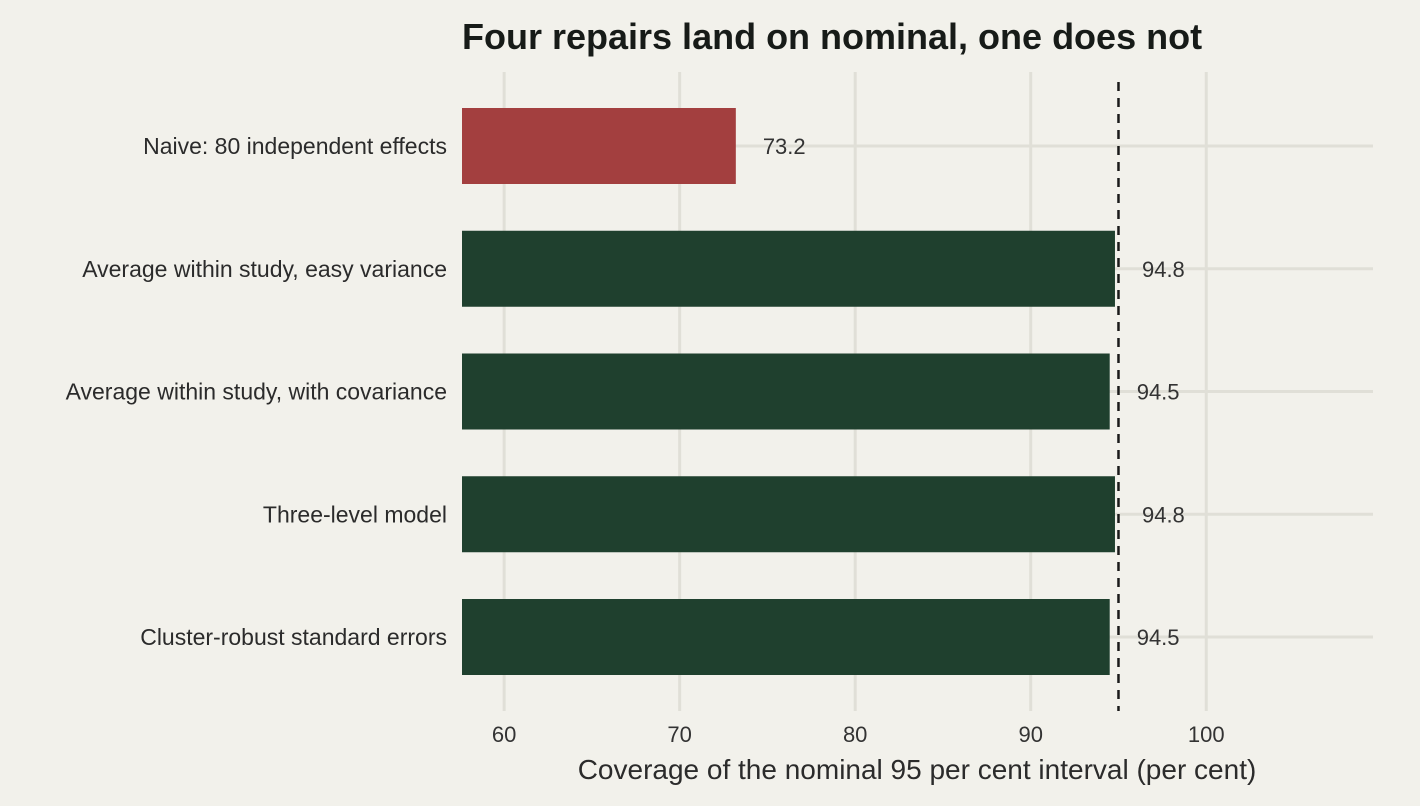 The height and width of the screenshot is (806, 1420). Describe the element at coordinates (784, 146) in the screenshot. I see `data-label: 73.2` at that location.